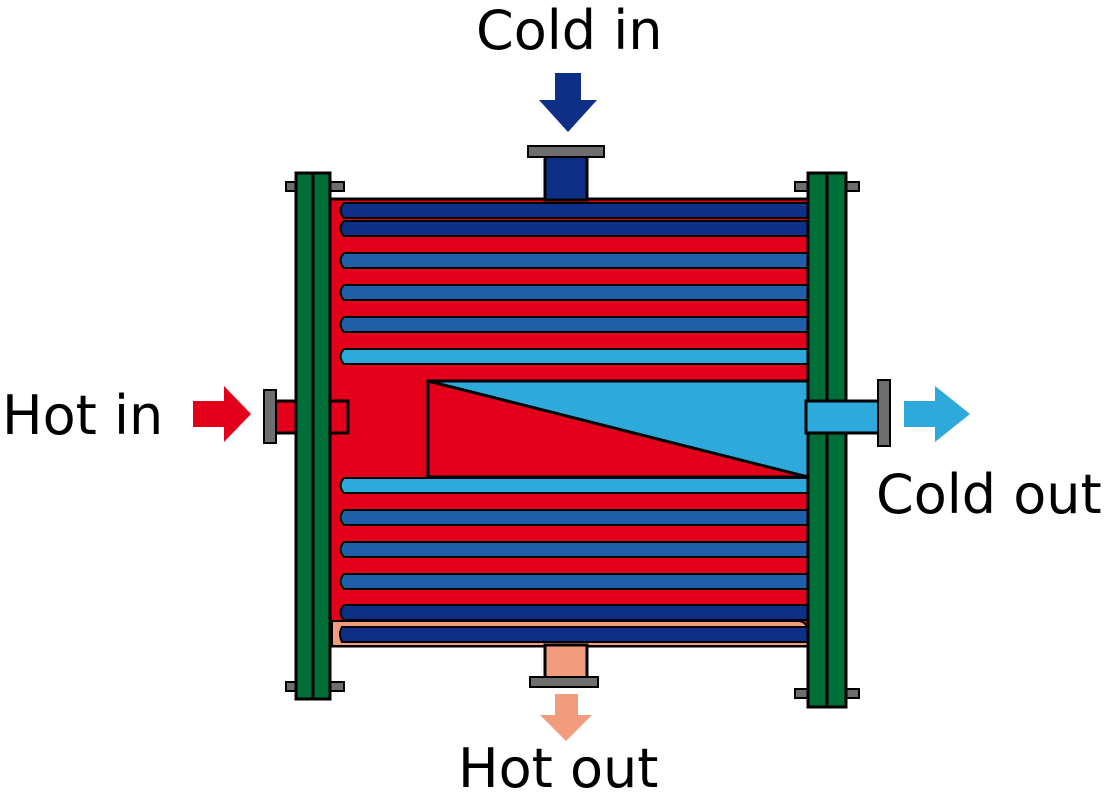  Describe the element at coordinates (564, 682) in the screenshot. I see `hot-outlet-flange` at that location.